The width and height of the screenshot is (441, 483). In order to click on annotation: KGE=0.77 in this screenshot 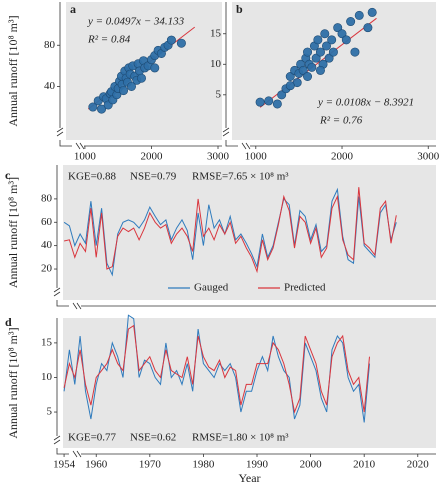, I will do `click(92, 438)`.